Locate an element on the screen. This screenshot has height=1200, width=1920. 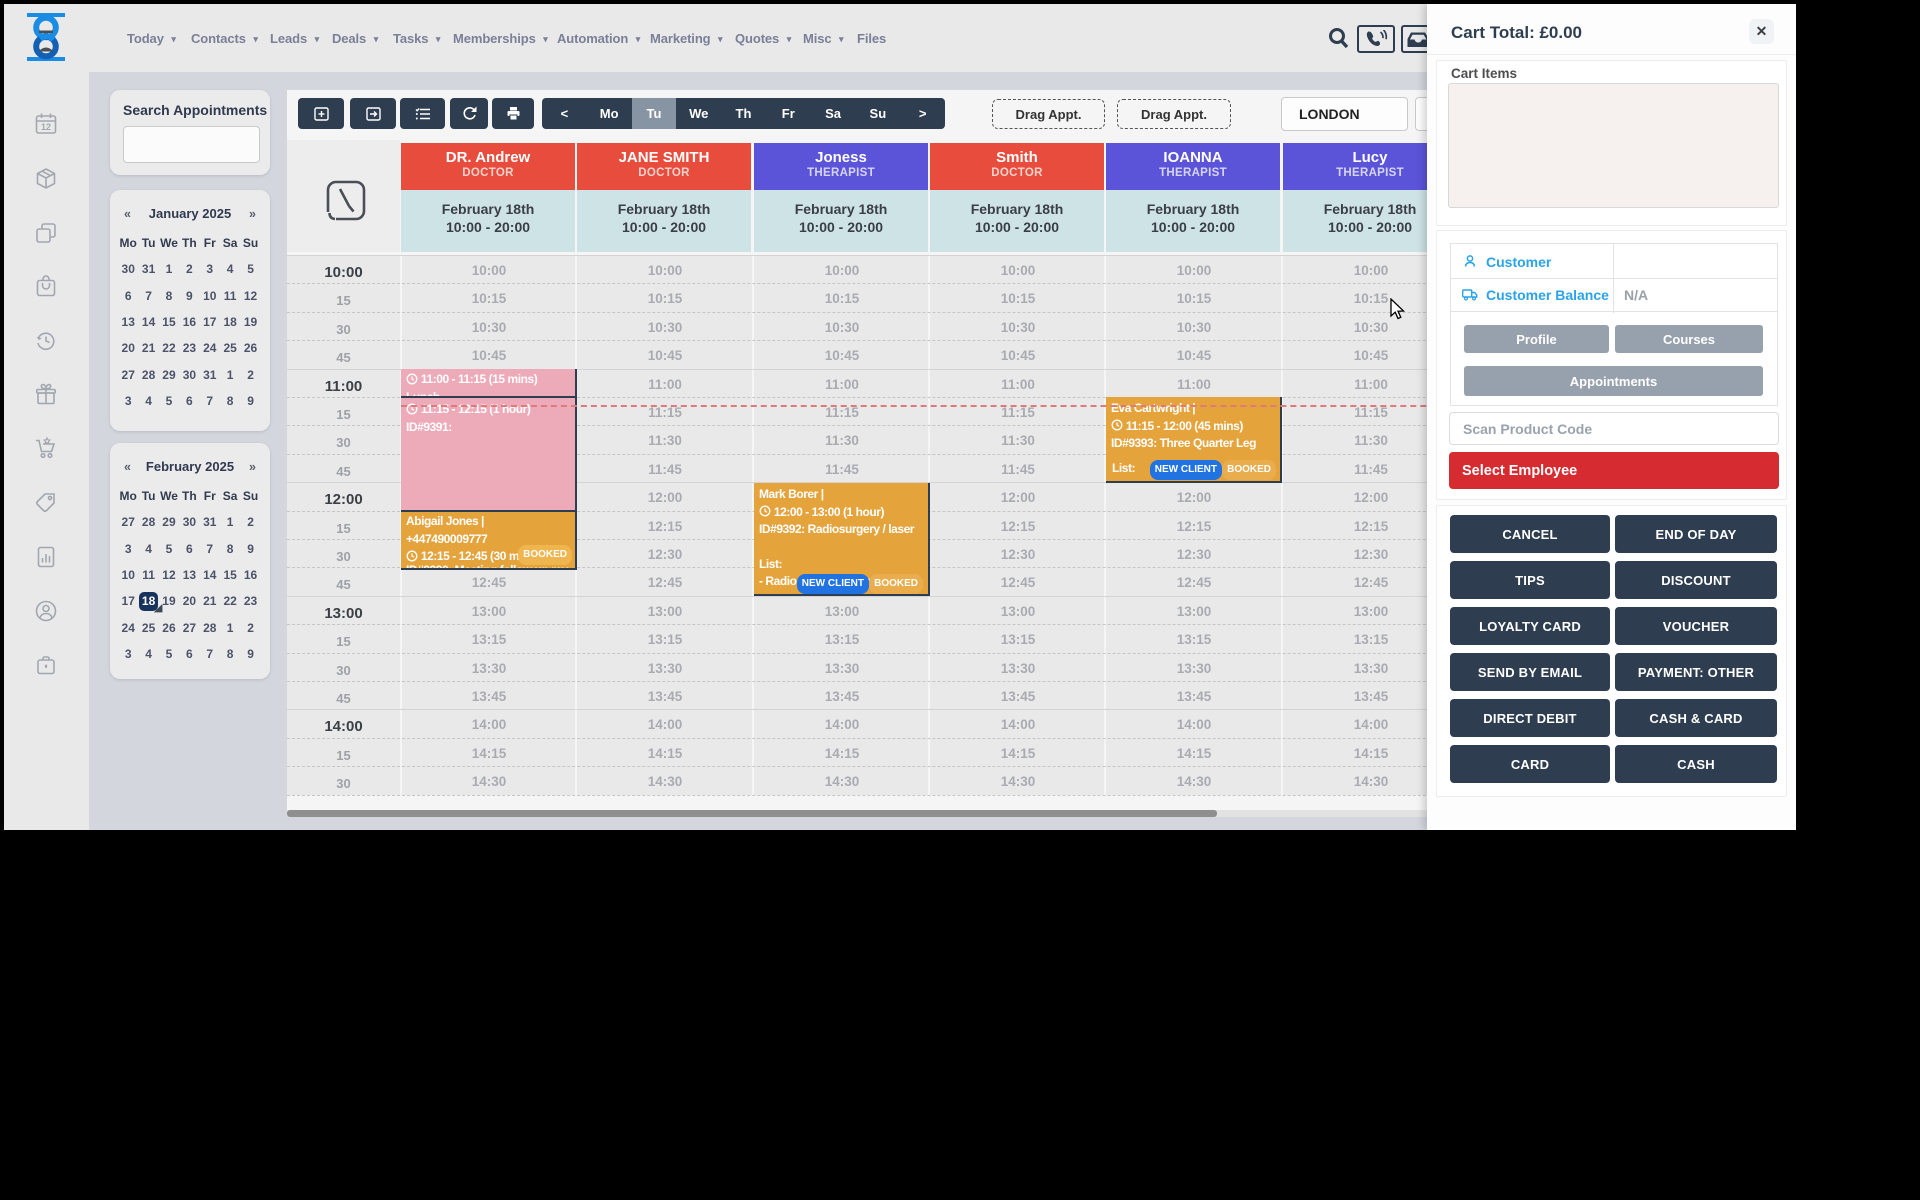
svg-text: 12 is located at coordinates (46, 127).